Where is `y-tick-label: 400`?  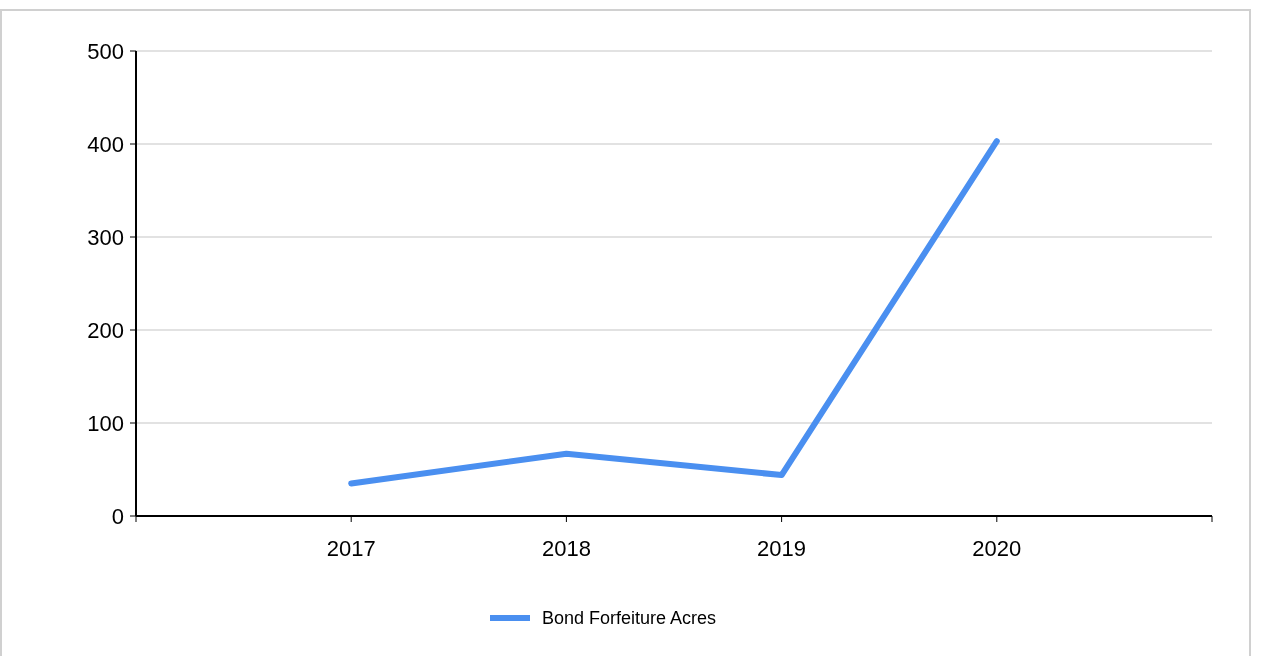
y-tick-label: 400 is located at coordinates (105, 144).